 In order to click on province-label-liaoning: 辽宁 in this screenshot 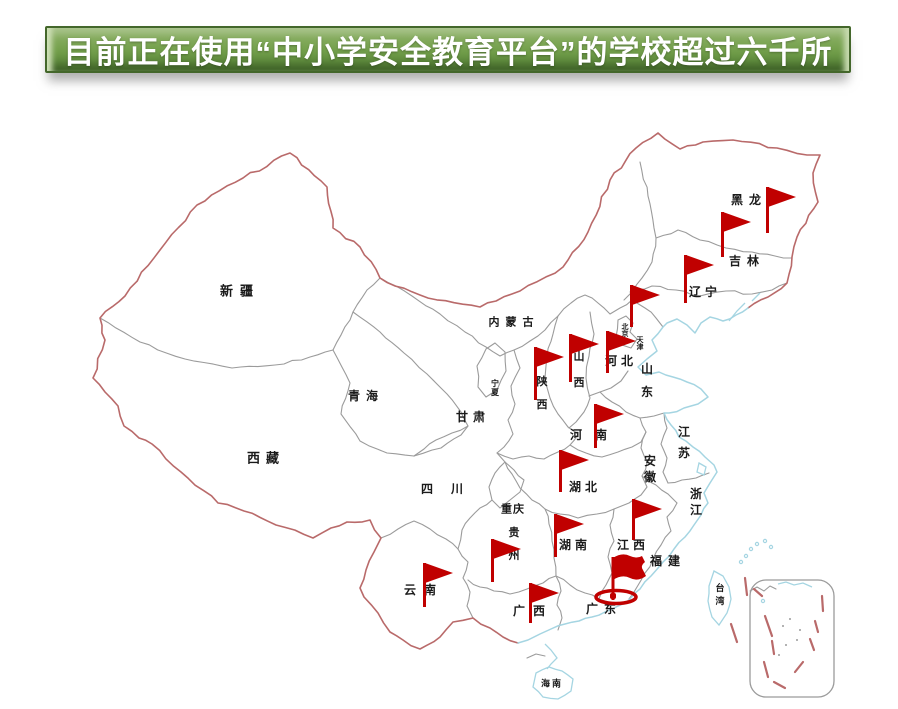, I will do `click(705, 292)`.